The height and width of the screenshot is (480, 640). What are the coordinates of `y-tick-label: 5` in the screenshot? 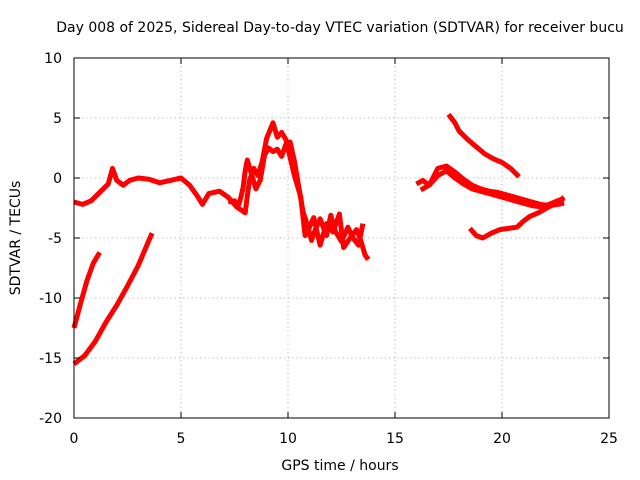 It's located at (57, 119).